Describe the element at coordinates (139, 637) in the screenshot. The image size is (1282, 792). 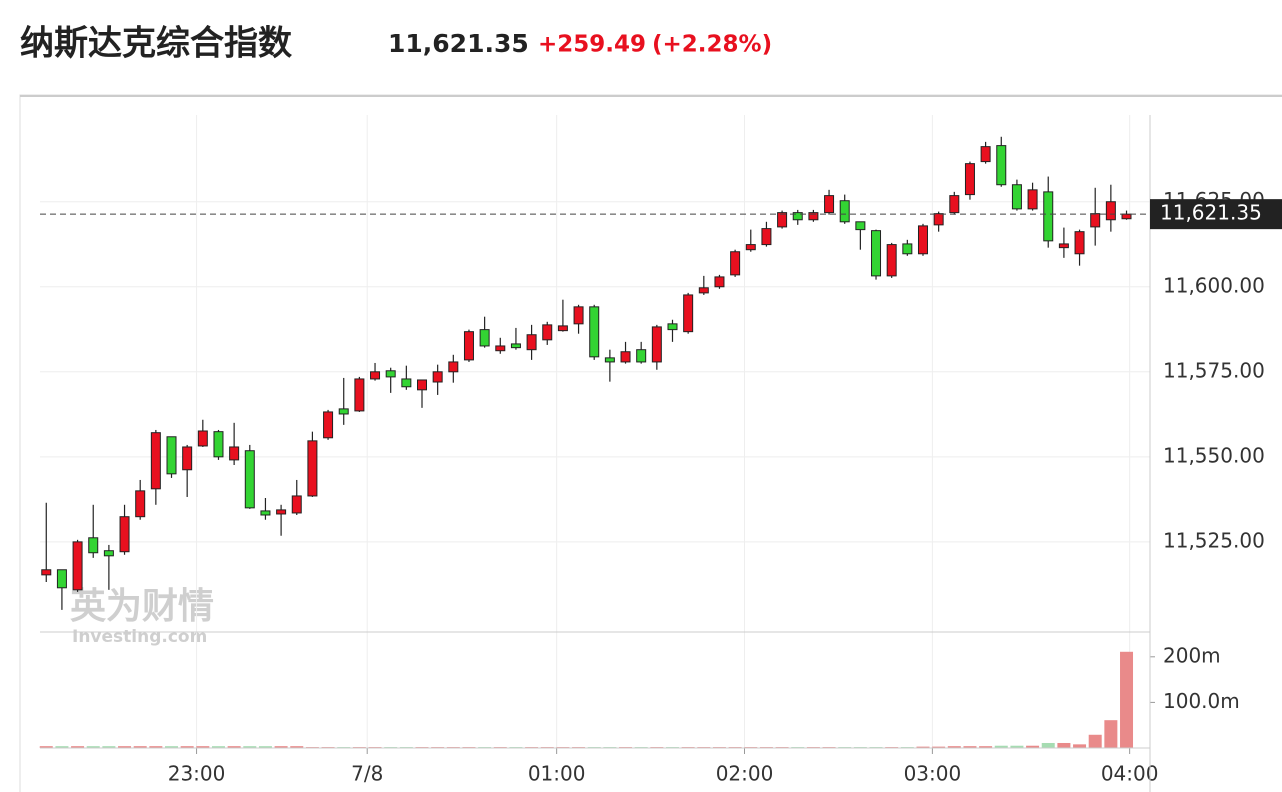
I see `watermark: Investing.com` at that location.